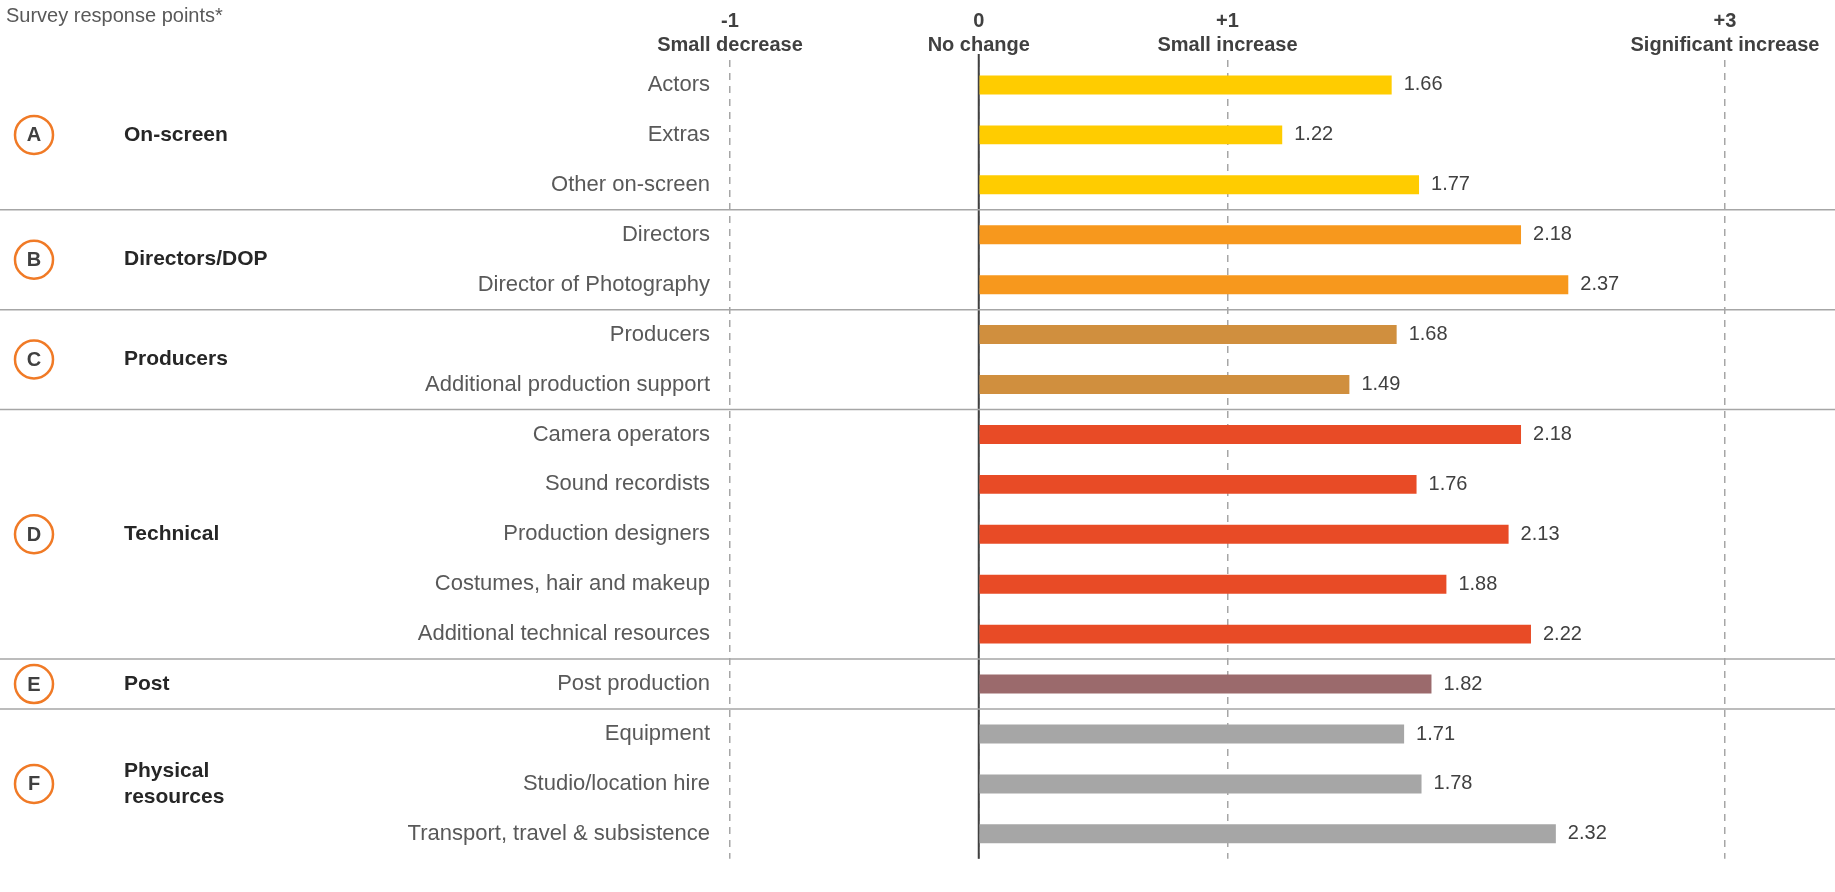  I want to click on y-tick-label: Production designers, so click(606, 533).